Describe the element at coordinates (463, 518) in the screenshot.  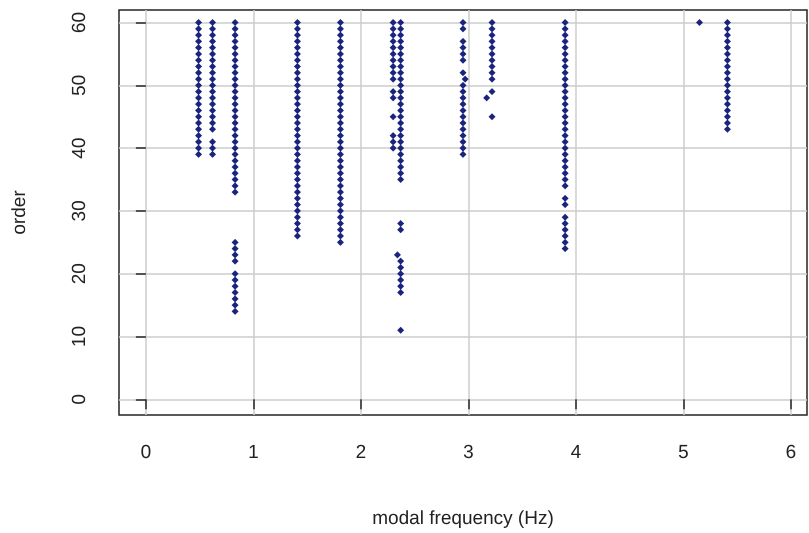
I see `x-axis-title: modal frequency (Hz)` at that location.